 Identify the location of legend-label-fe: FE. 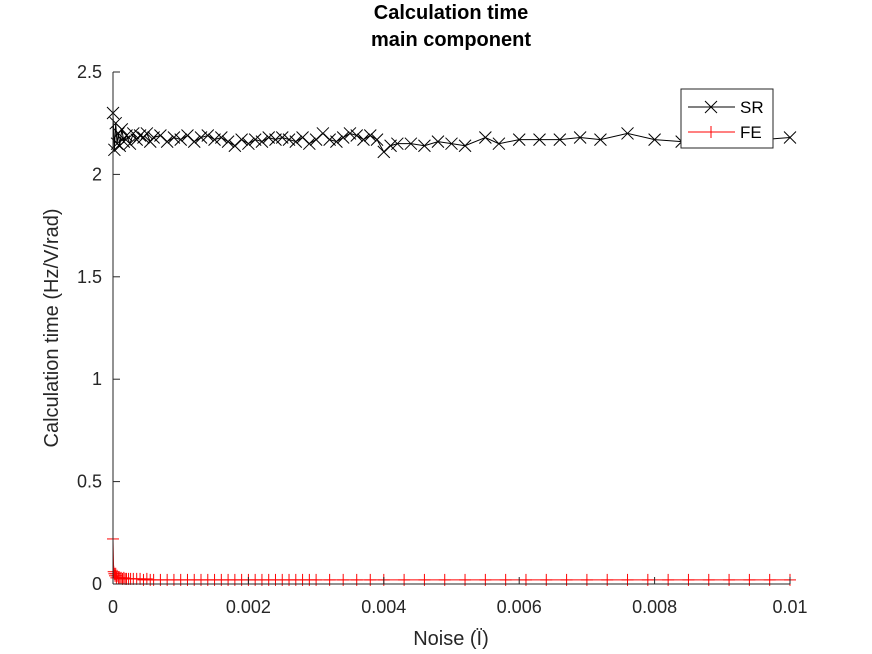
(751, 132).